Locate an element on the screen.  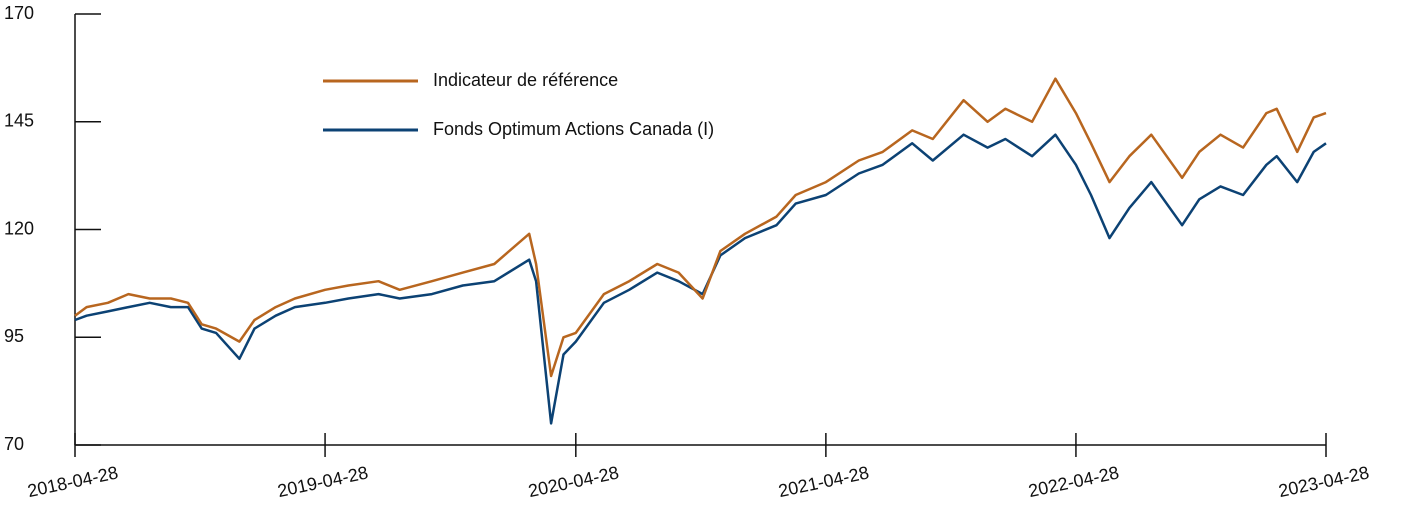
y-tick-label: 120 is located at coordinates (19, 228).